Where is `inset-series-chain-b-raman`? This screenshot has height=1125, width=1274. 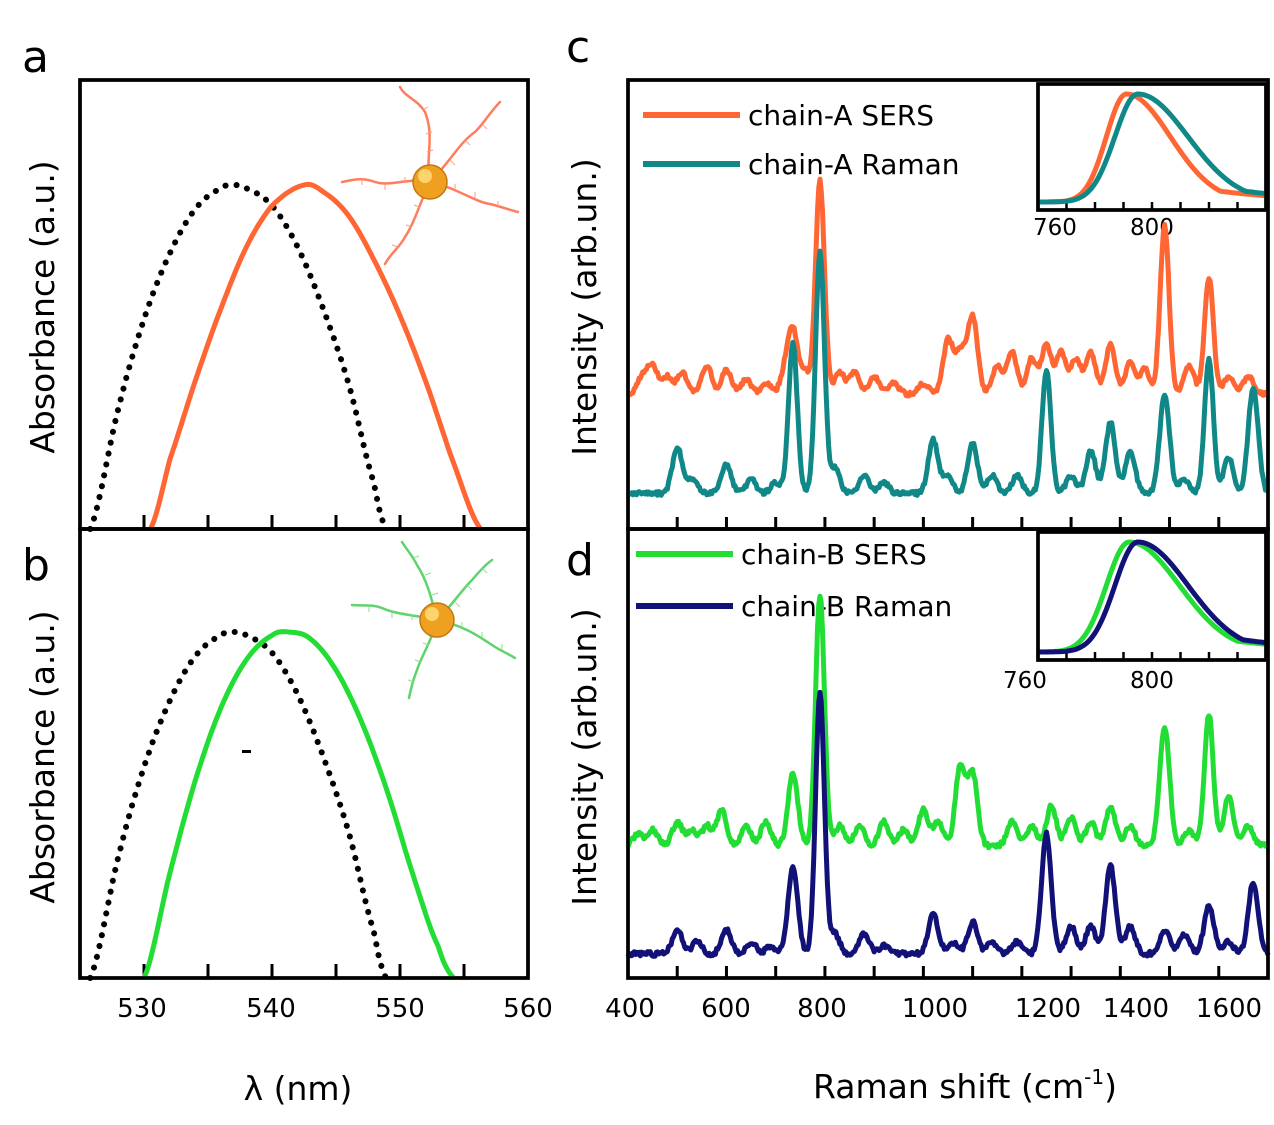
inset-series-chain-b-raman is located at coordinates (1152, 597).